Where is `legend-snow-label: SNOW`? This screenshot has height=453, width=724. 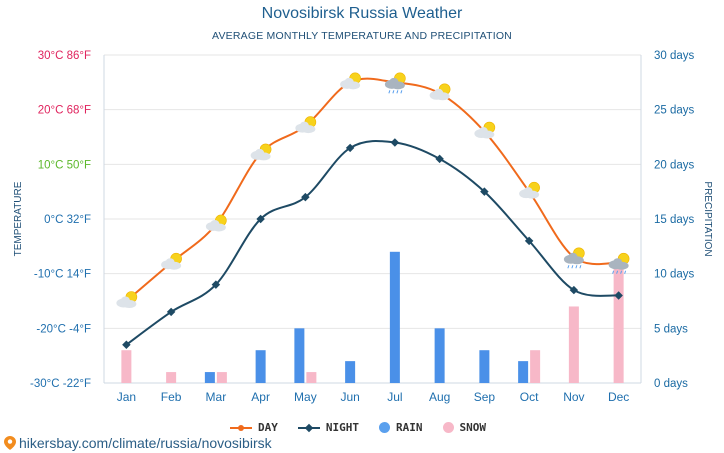 legend-snow-label: SNOW is located at coordinates (473, 427).